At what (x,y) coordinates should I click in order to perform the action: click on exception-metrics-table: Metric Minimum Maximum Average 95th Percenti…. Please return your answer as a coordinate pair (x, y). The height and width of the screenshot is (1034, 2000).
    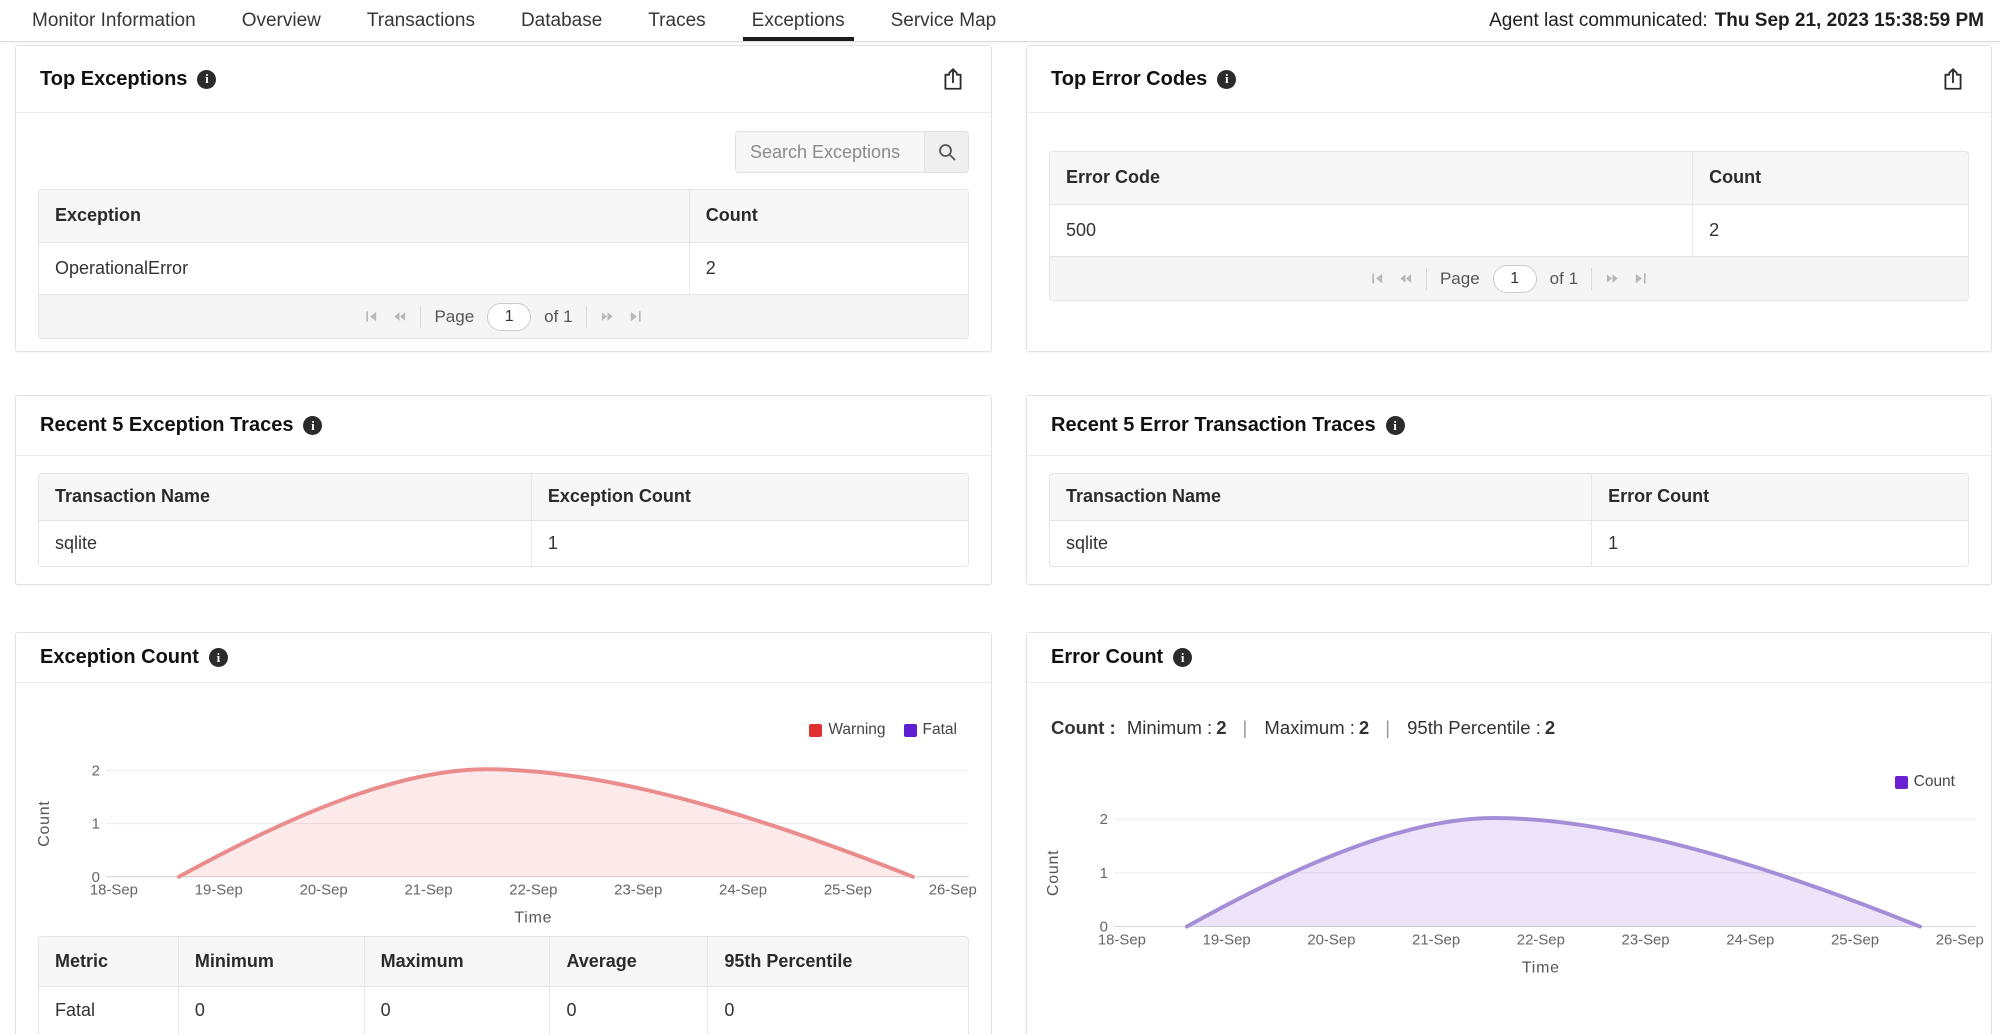
    Looking at the image, I should click on (503, 985).